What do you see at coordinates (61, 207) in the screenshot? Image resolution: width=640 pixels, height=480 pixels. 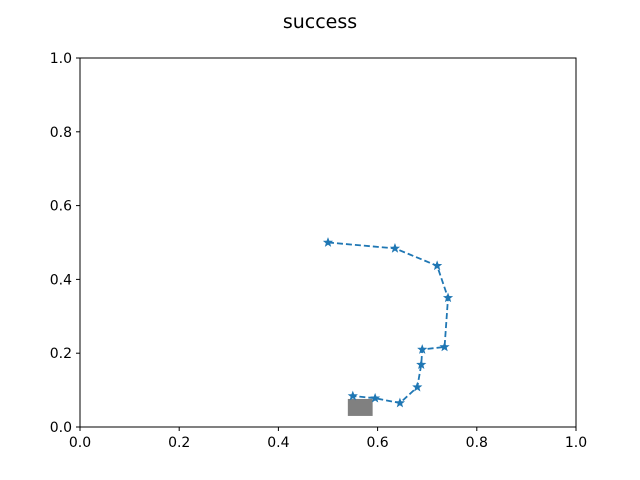 I see `y-tick-label: 0.6` at bounding box center [61, 207].